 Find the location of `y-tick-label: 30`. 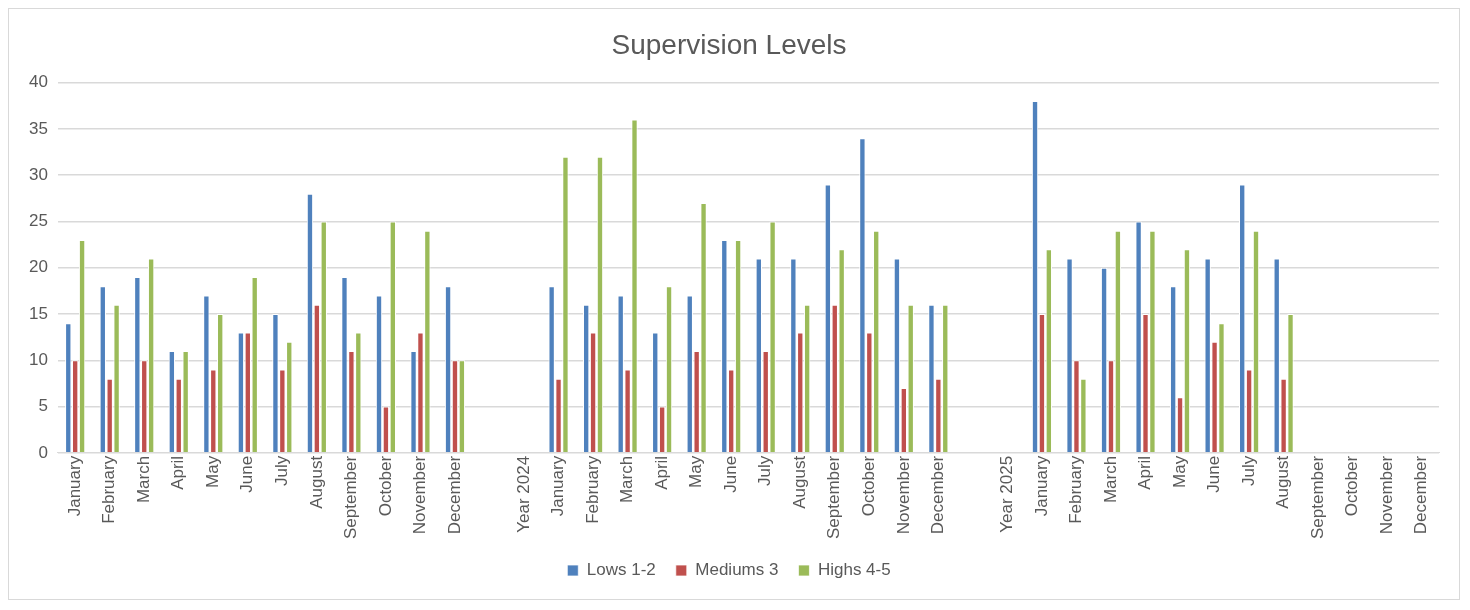

y-tick-label: 30 is located at coordinates (38, 174).